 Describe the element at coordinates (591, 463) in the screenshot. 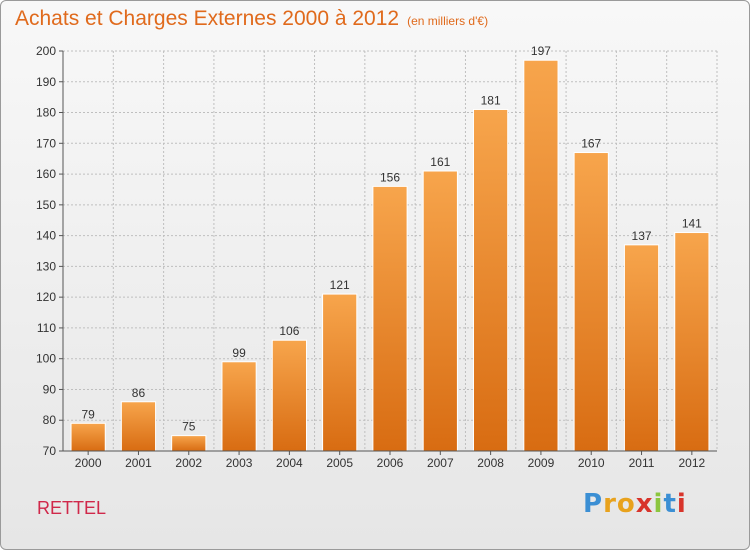

I see `x-tick-label: 2010` at that location.